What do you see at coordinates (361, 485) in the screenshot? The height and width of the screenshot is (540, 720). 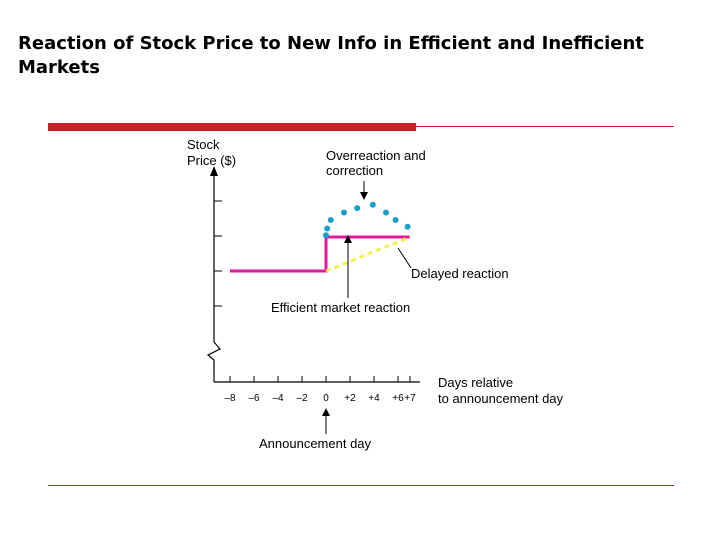 I see `footer-rule` at bounding box center [361, 485].